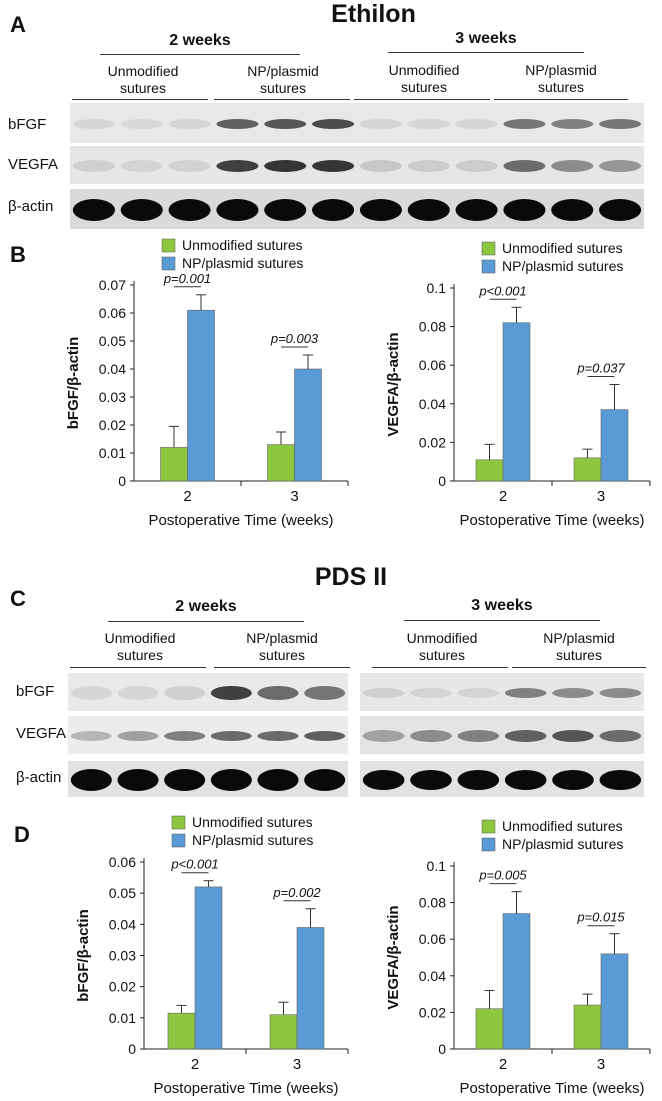 The height and width of the screenshot is (1101, 662). What do you see at coordinates (208, 692) in the screenshot?
I see `blot-strip-pds-bfgf-week2` at bounding box center [208, 692].